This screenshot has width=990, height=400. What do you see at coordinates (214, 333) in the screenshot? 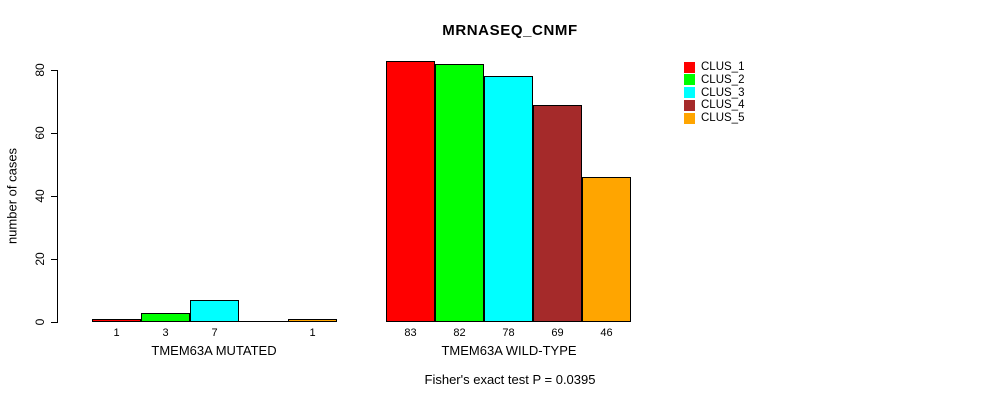
I see `bar-value-label: 7` at bounding box center [214, 333].